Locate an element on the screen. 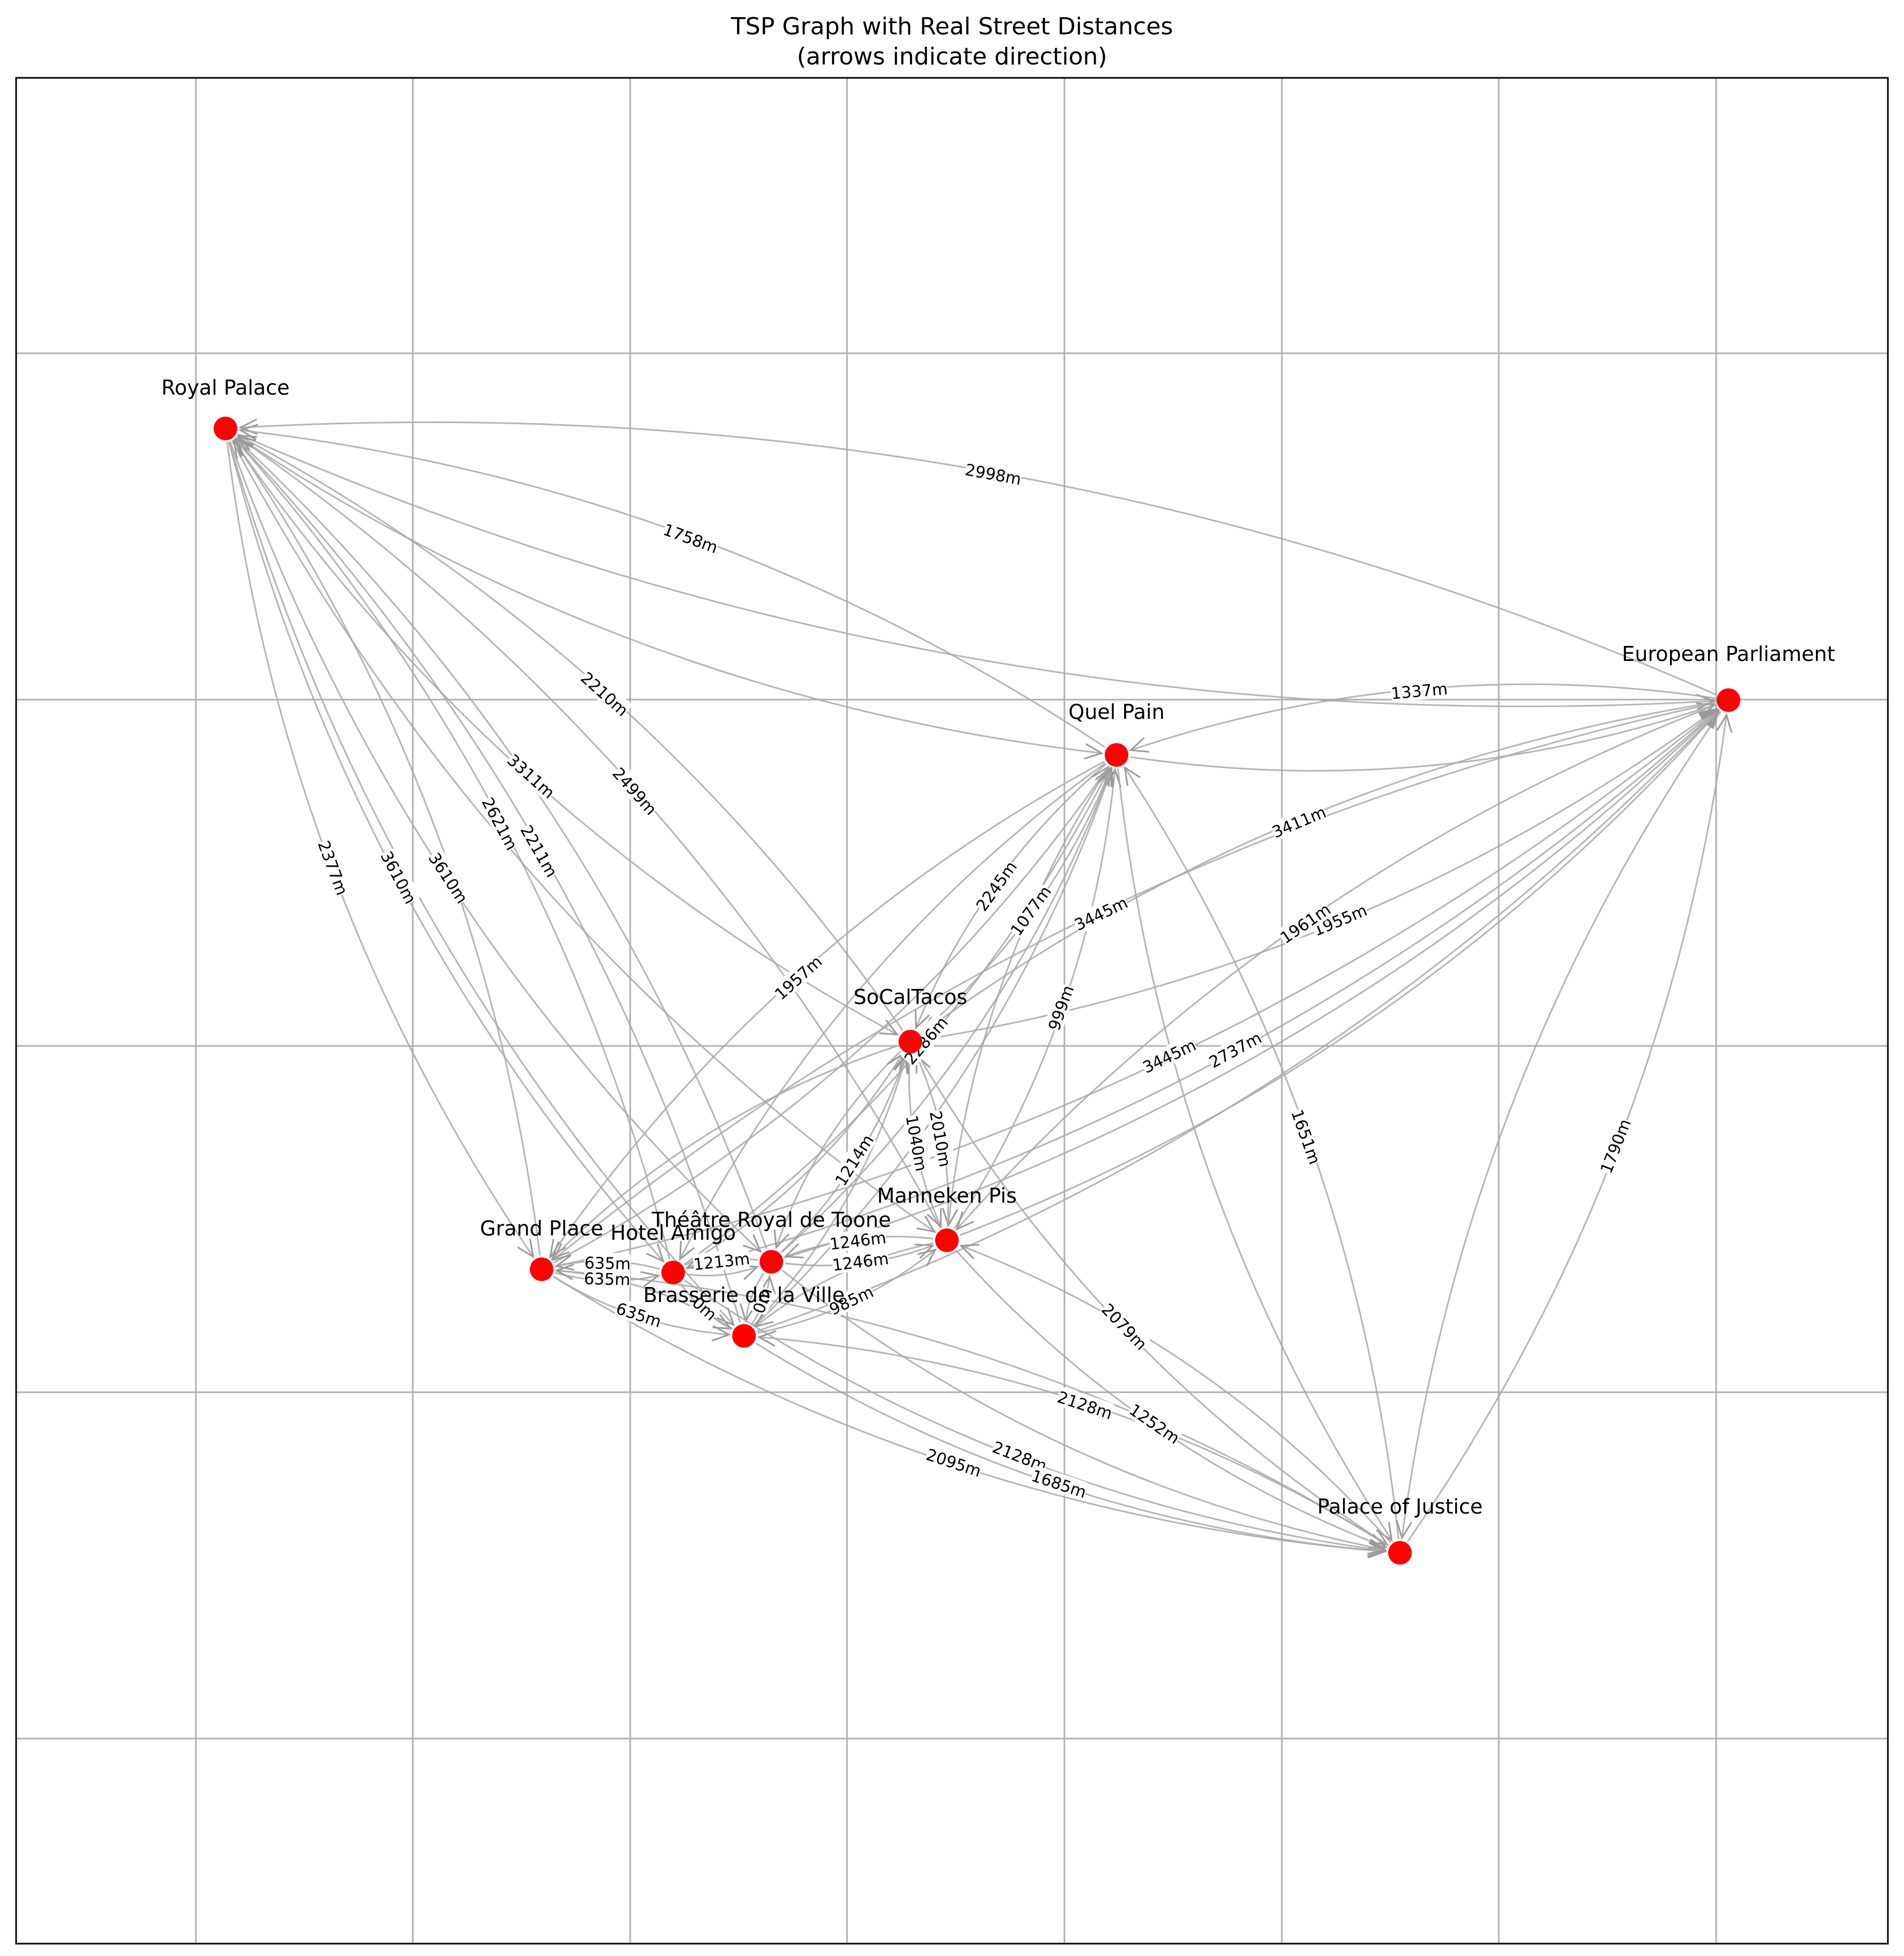  edge-toone-to-ep is located at coordinates (1251, 984).